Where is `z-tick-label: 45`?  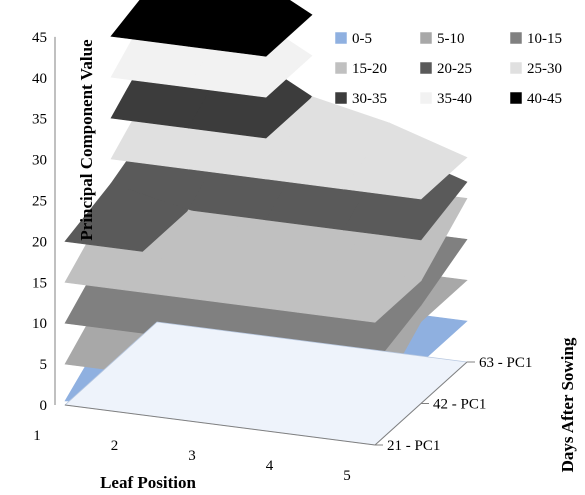 z-tick-label: 45 is located at coordinates (39, 38).